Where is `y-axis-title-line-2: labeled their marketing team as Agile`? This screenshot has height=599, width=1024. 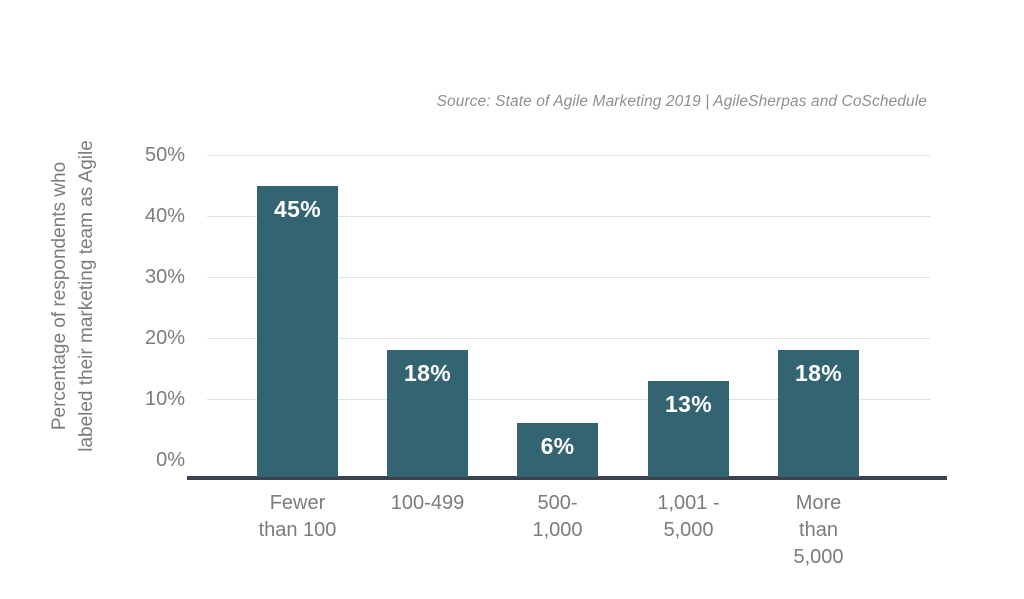
y-axis-title-line-2: labeled their marketing team as Agile is located at coordinates (86, 296).